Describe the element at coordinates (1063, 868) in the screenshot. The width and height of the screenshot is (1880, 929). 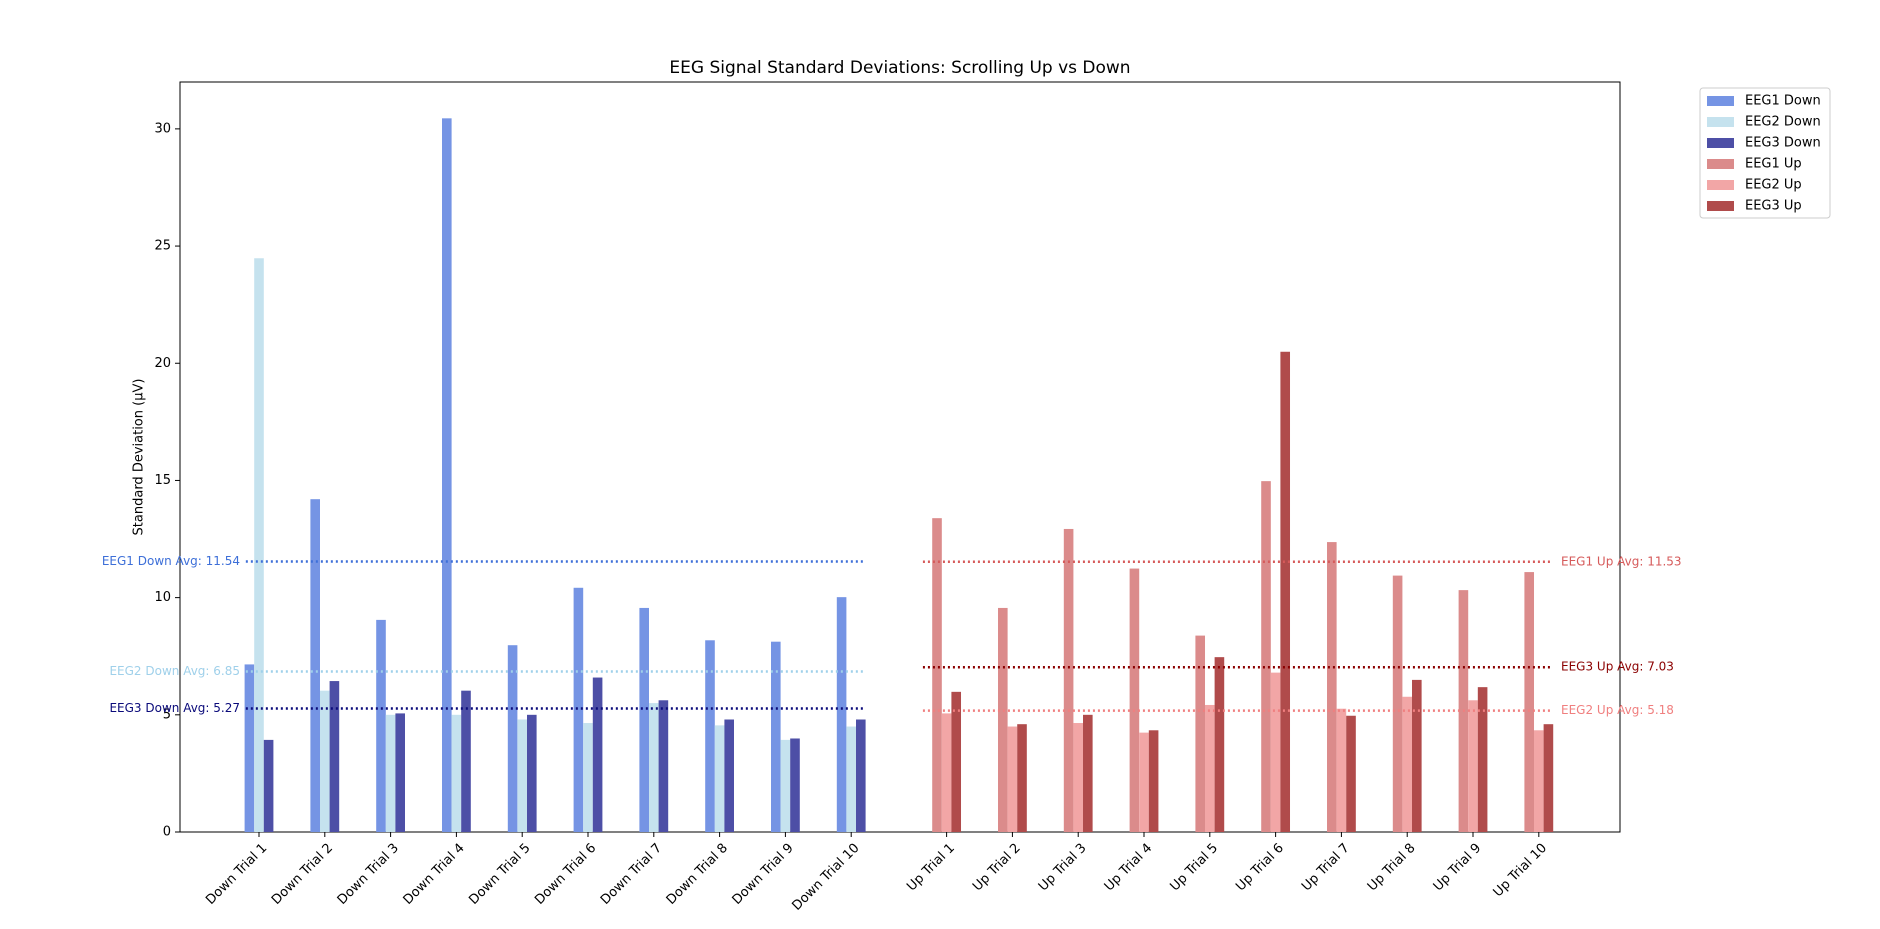
I see `x-tick-label: Up Trial 3` at that location.